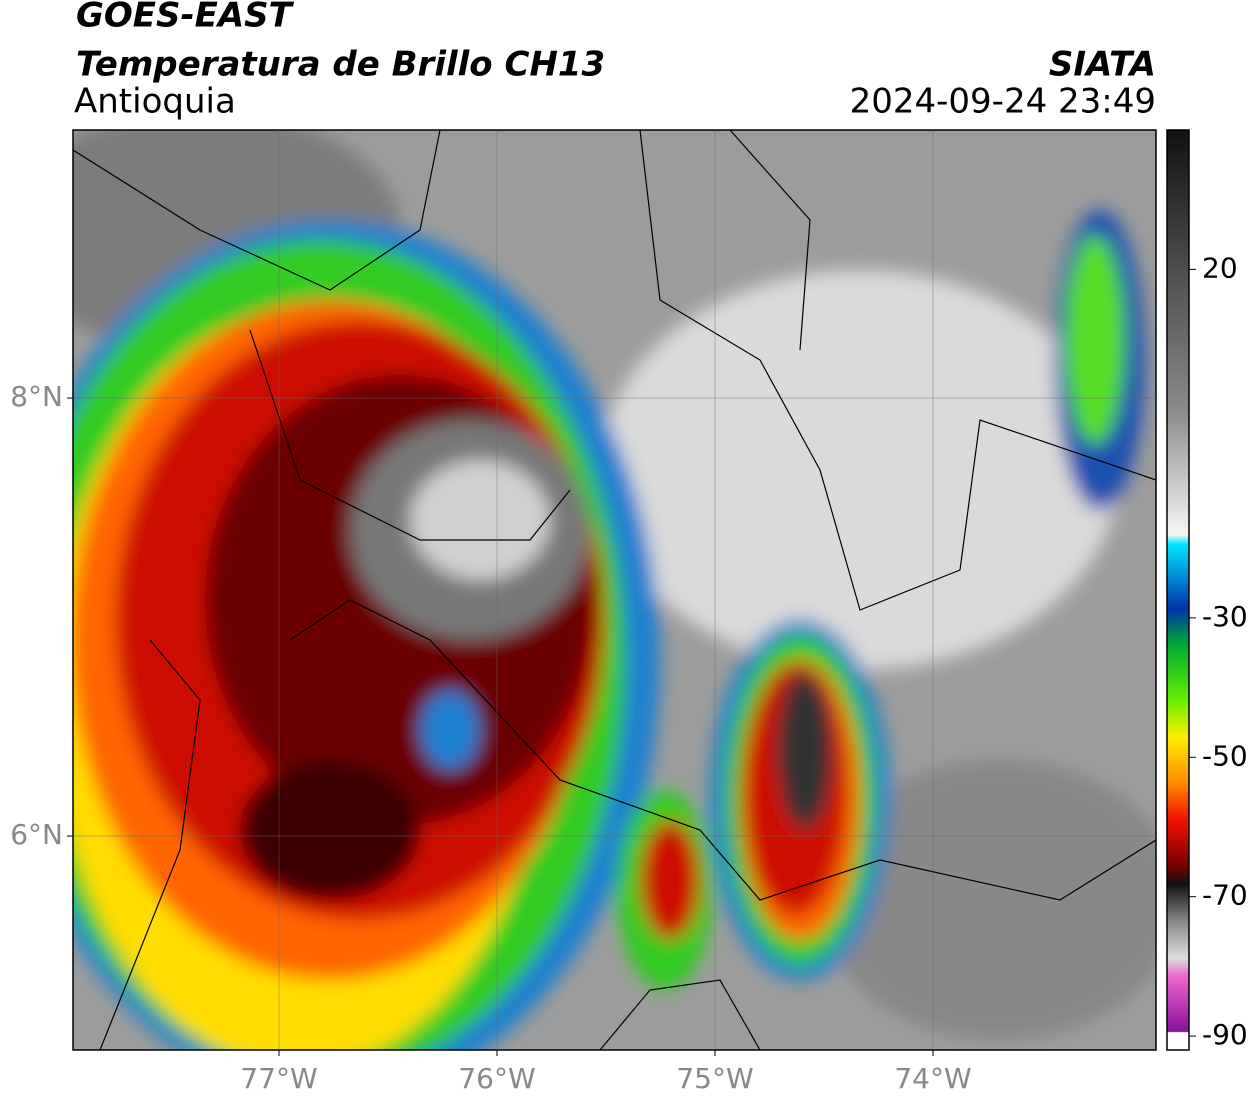  I want to click on x-tick-label: 77°W, so click(278, 1078).